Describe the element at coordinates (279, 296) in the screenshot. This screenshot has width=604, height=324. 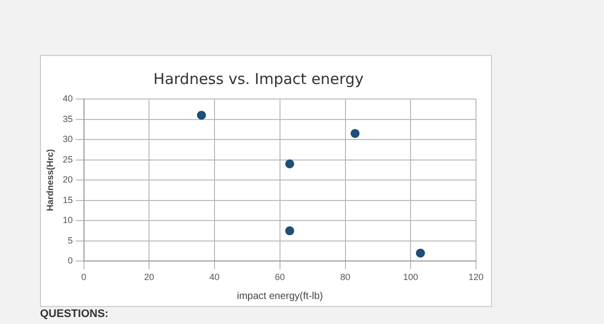
I see `x-axis-title: impact energy(ft-lb)` at that location.